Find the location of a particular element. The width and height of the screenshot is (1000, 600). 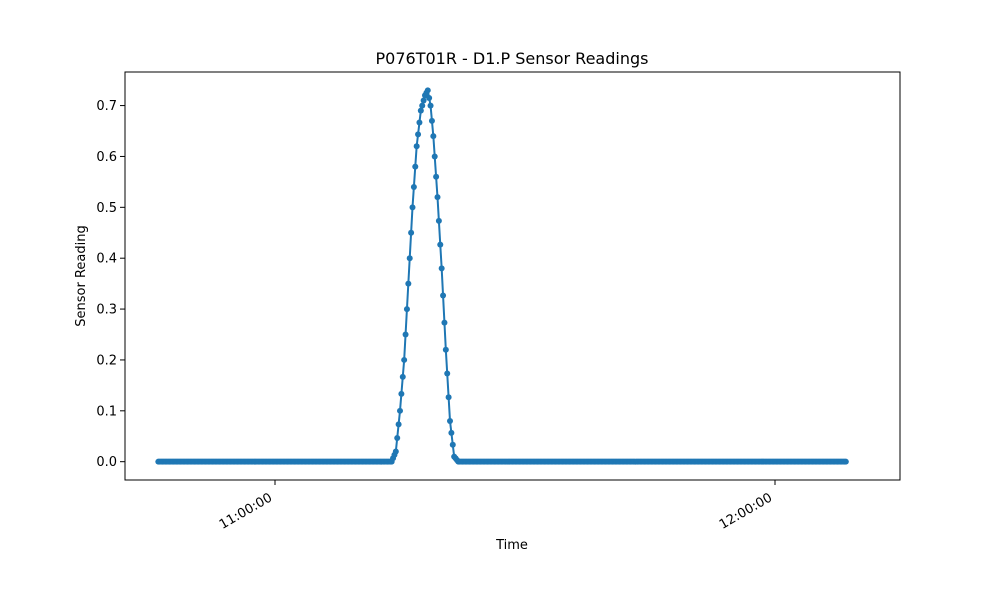

y-axis-label: Sensor Reading is located at coordinates (81, 275).